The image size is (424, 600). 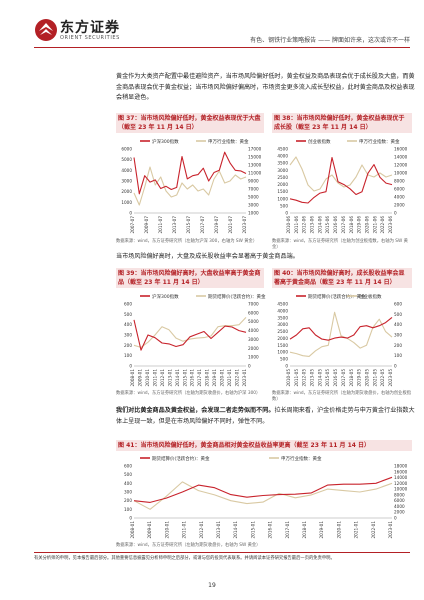 I want to click on x-tick-label: 2012-05, so click(x=304, y=378).